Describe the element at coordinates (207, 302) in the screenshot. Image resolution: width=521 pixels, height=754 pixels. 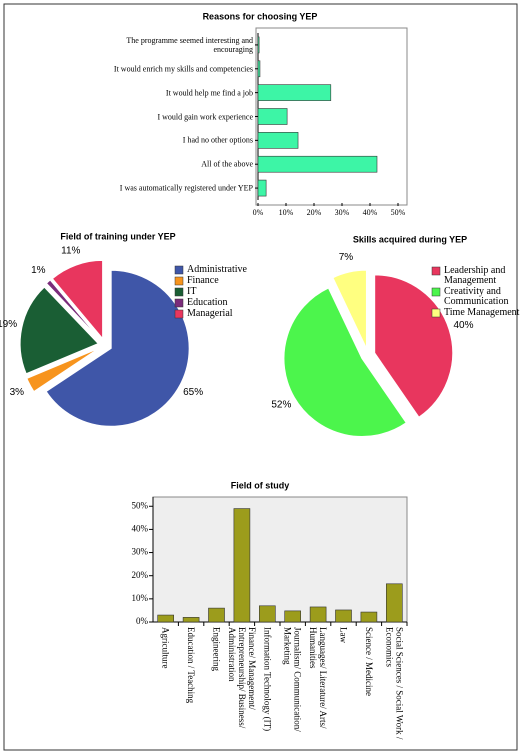
I see `legend-label: Education` at that location.